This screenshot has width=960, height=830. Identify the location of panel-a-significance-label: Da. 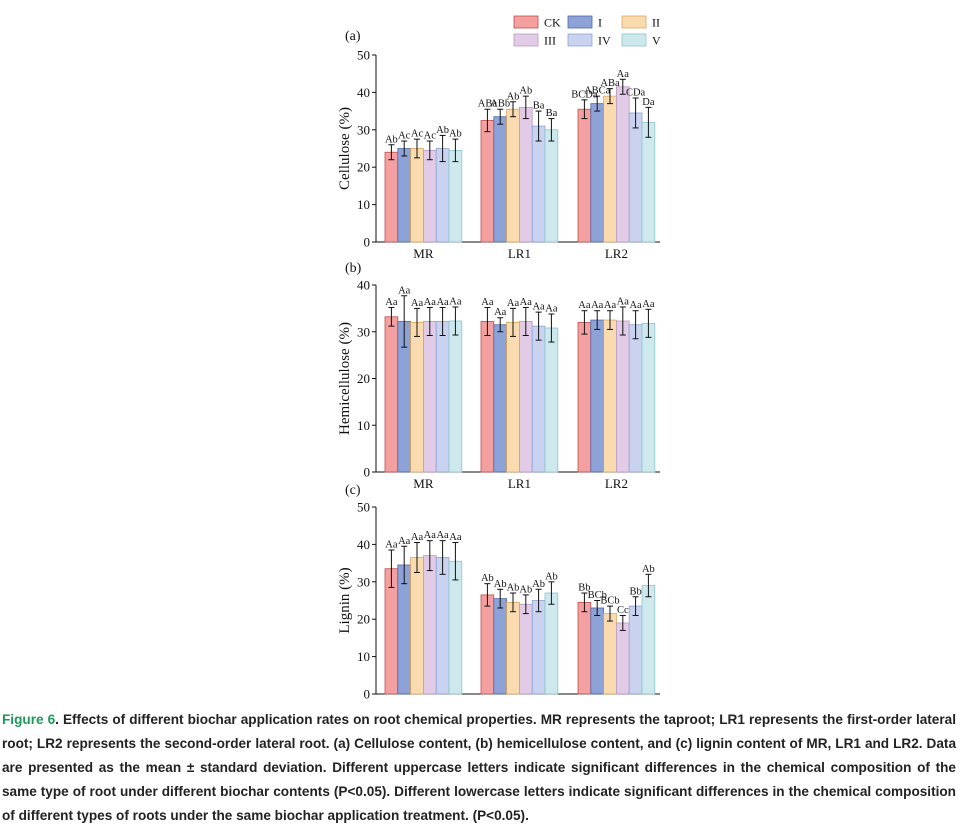
(648, 102).